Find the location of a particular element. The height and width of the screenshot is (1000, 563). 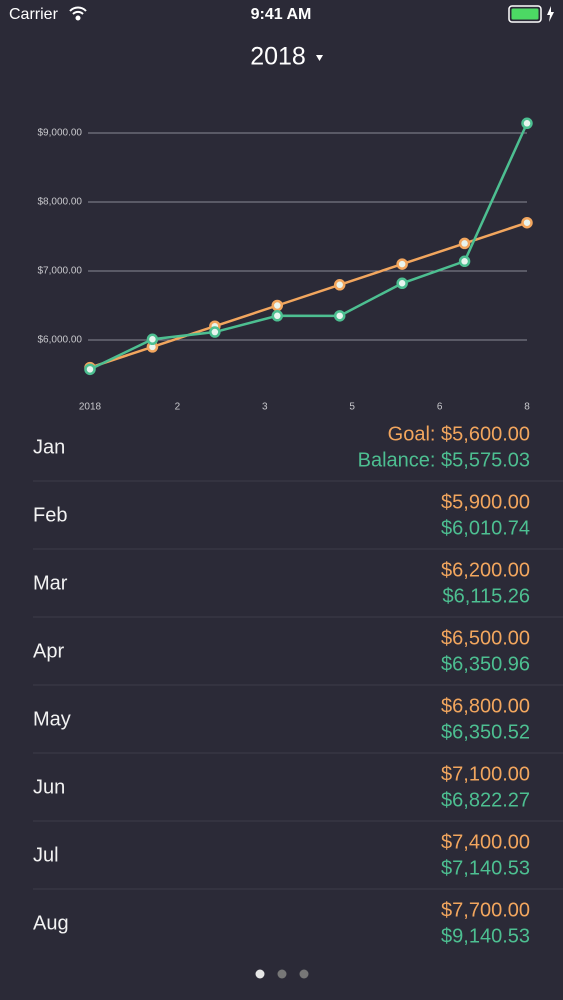

month-label: Jul is located at coordinates (46, 855).